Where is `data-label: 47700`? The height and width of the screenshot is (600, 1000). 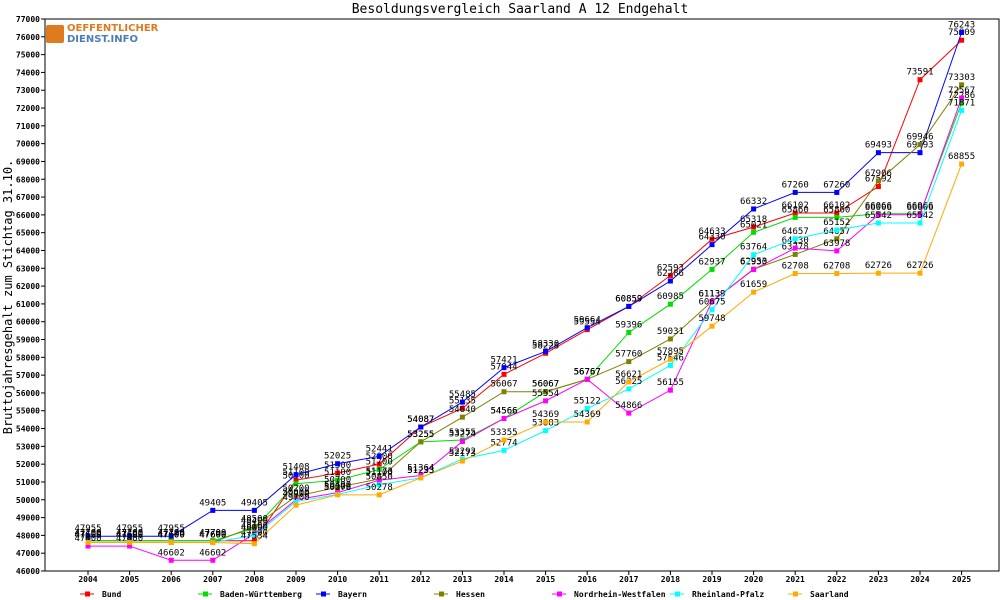
data-label: 47700 is located at coordinates (212, 534).